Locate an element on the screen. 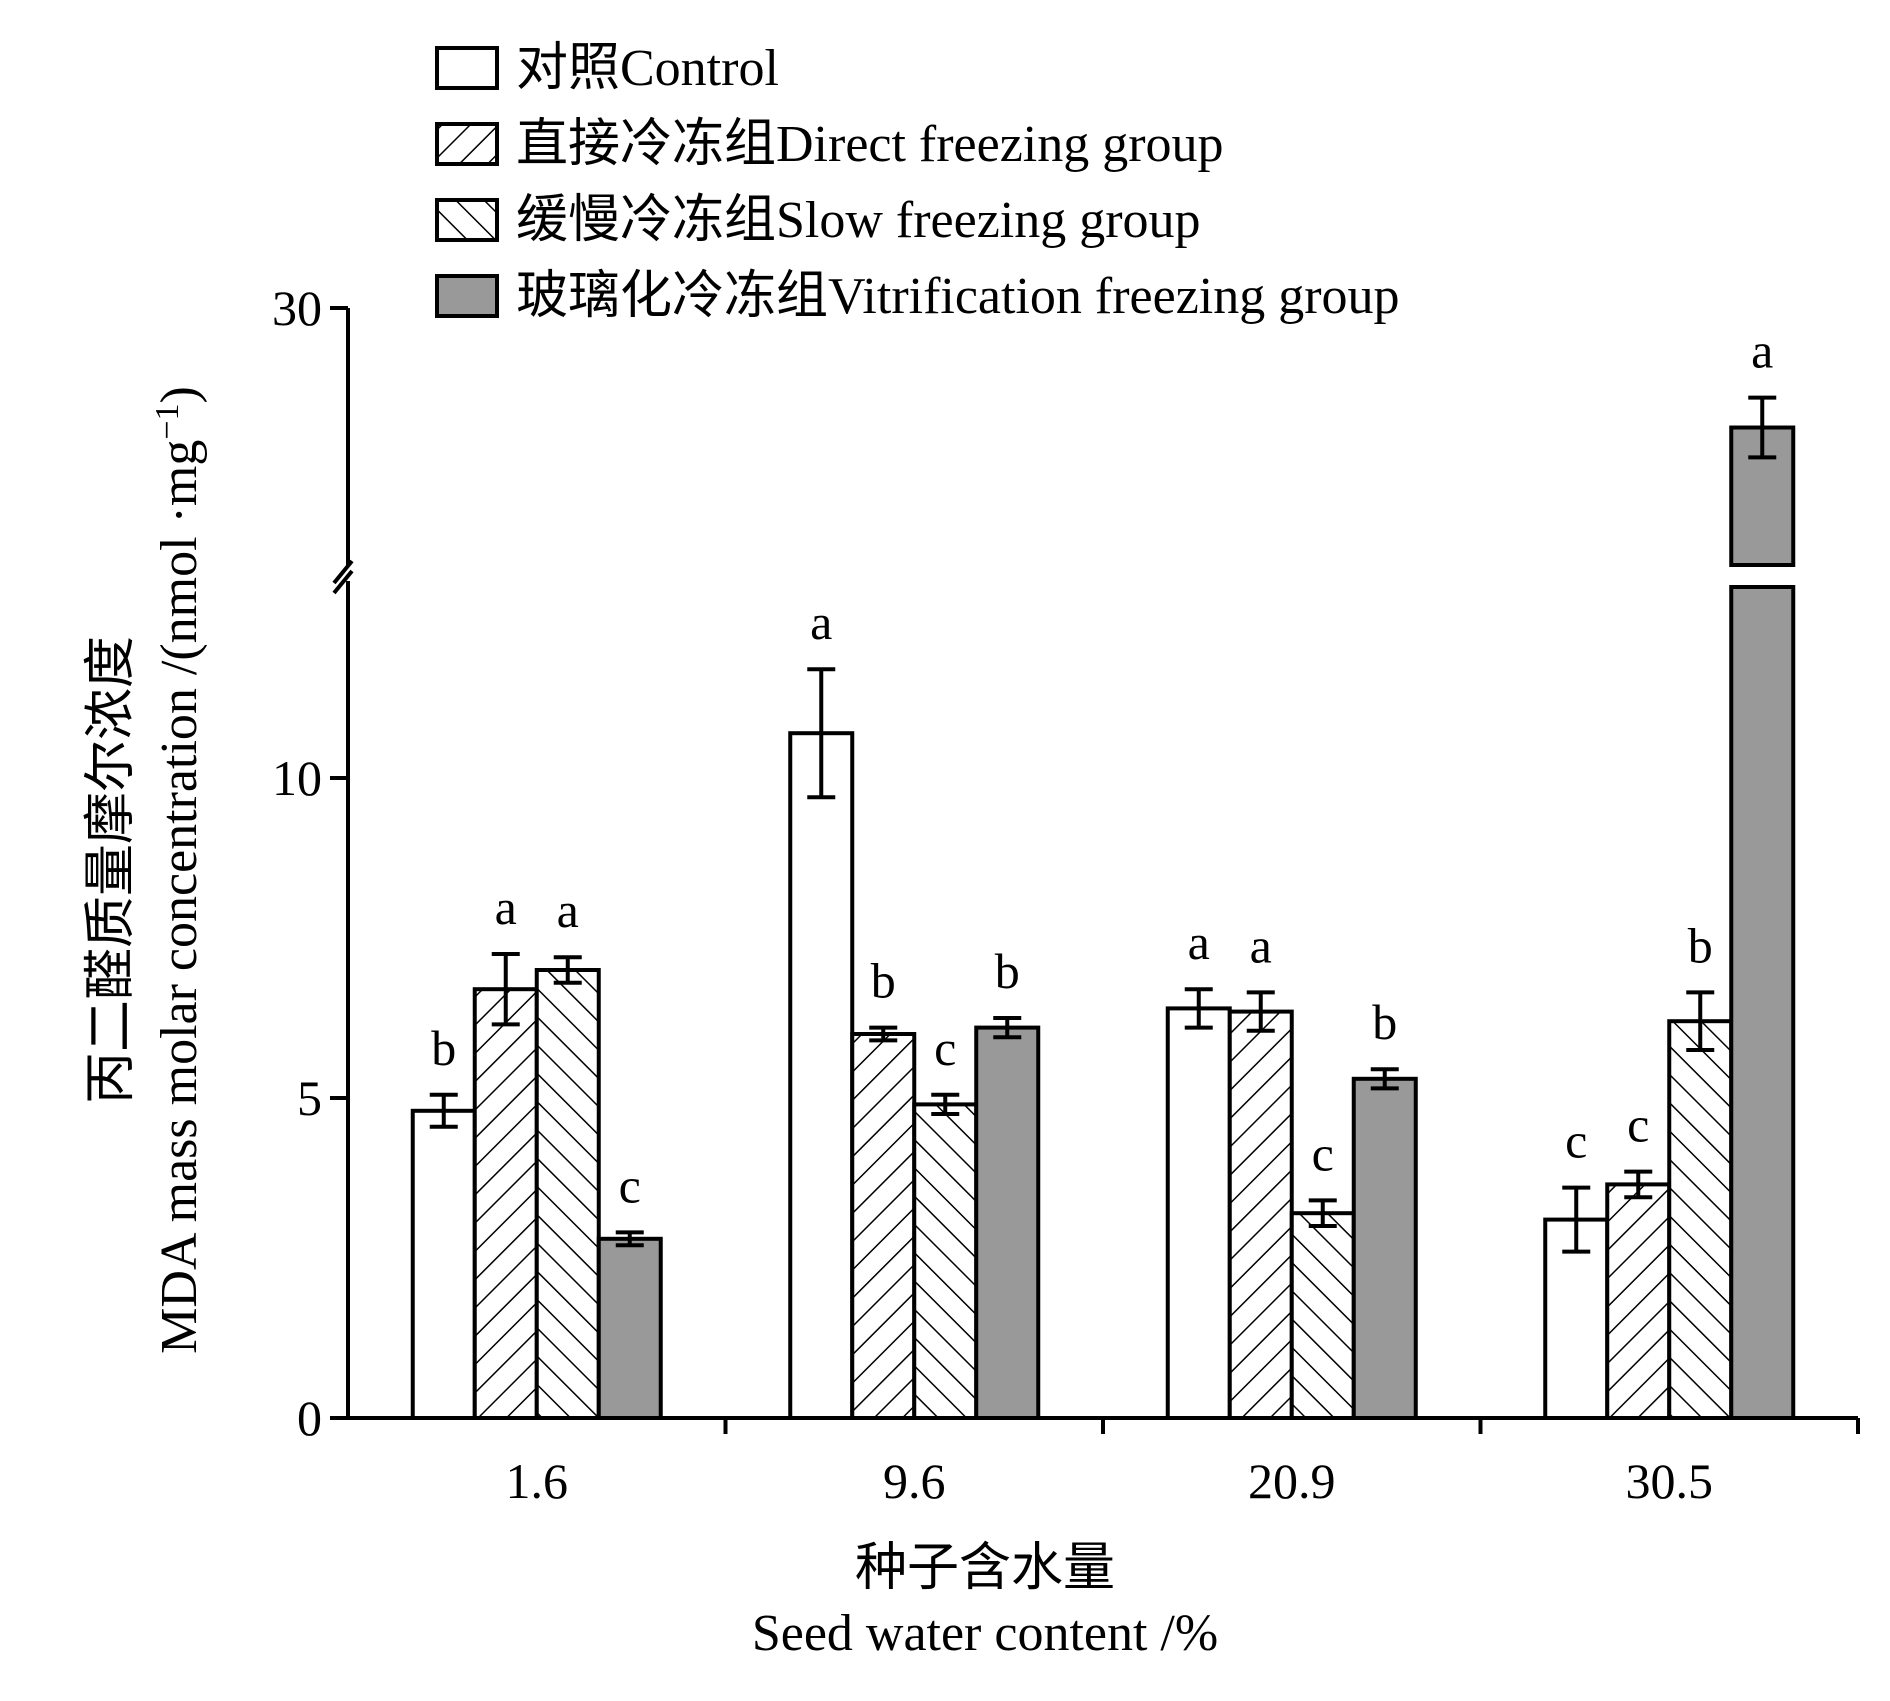 This screenshot has width=1890, height=1701. legend-label: 对照Control is located at coordinates (647, 68).